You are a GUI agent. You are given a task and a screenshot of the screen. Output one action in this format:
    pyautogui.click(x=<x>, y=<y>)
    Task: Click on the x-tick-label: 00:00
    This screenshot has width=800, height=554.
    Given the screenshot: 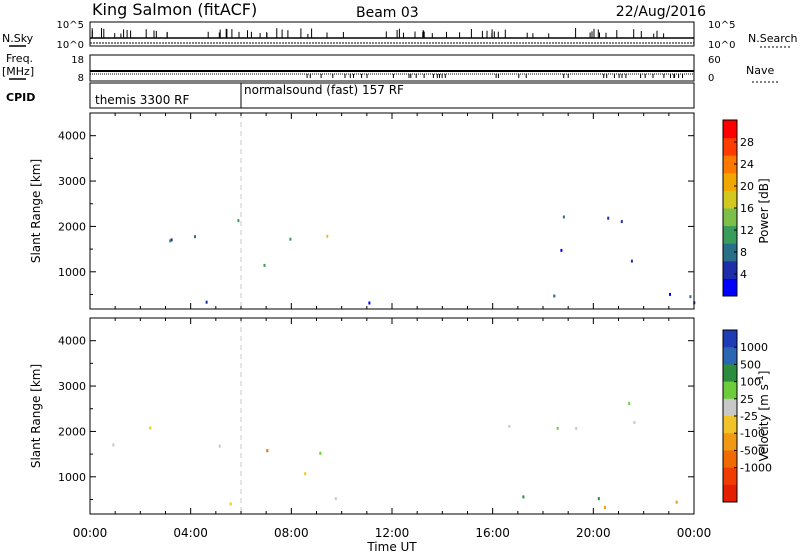 What is the action you would take?
    pyautogui.click(x=694, y=533)
    